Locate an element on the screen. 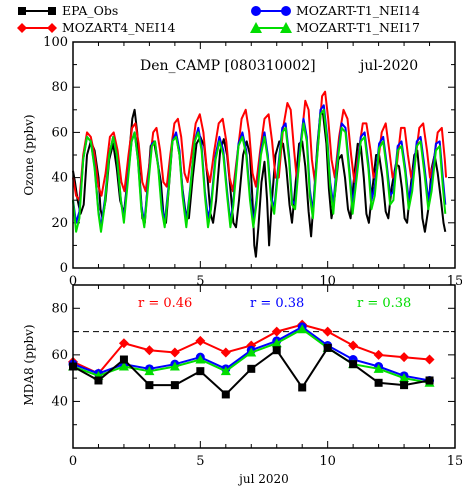 This screenshot has width=462, height=491. mda8-series is located at coordinates (251, 359).